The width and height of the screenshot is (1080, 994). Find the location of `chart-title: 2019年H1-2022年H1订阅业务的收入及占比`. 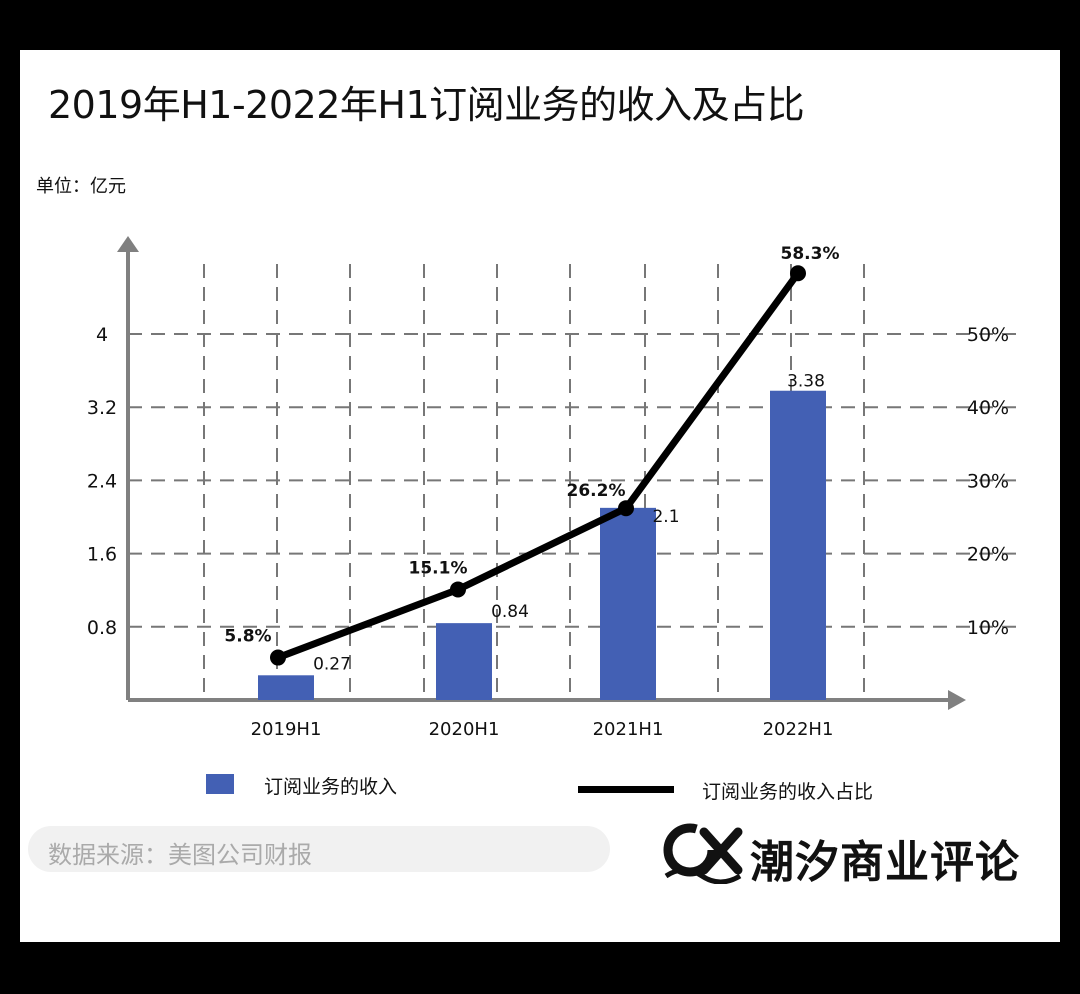

chart-title: 2019年H1-2022年H1订阅业务的收入及占比 is located at coordinates (426, 105).